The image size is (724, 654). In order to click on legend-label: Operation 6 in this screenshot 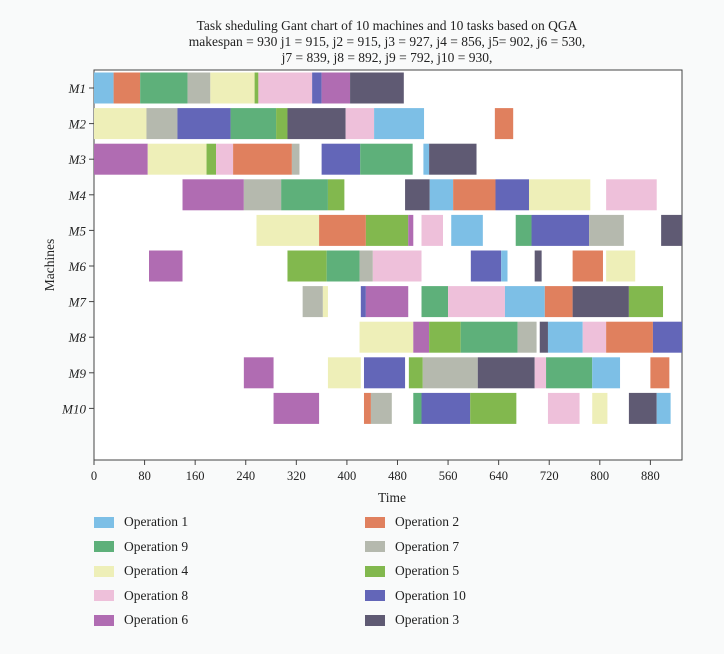, I will do `click(156, 619)`.